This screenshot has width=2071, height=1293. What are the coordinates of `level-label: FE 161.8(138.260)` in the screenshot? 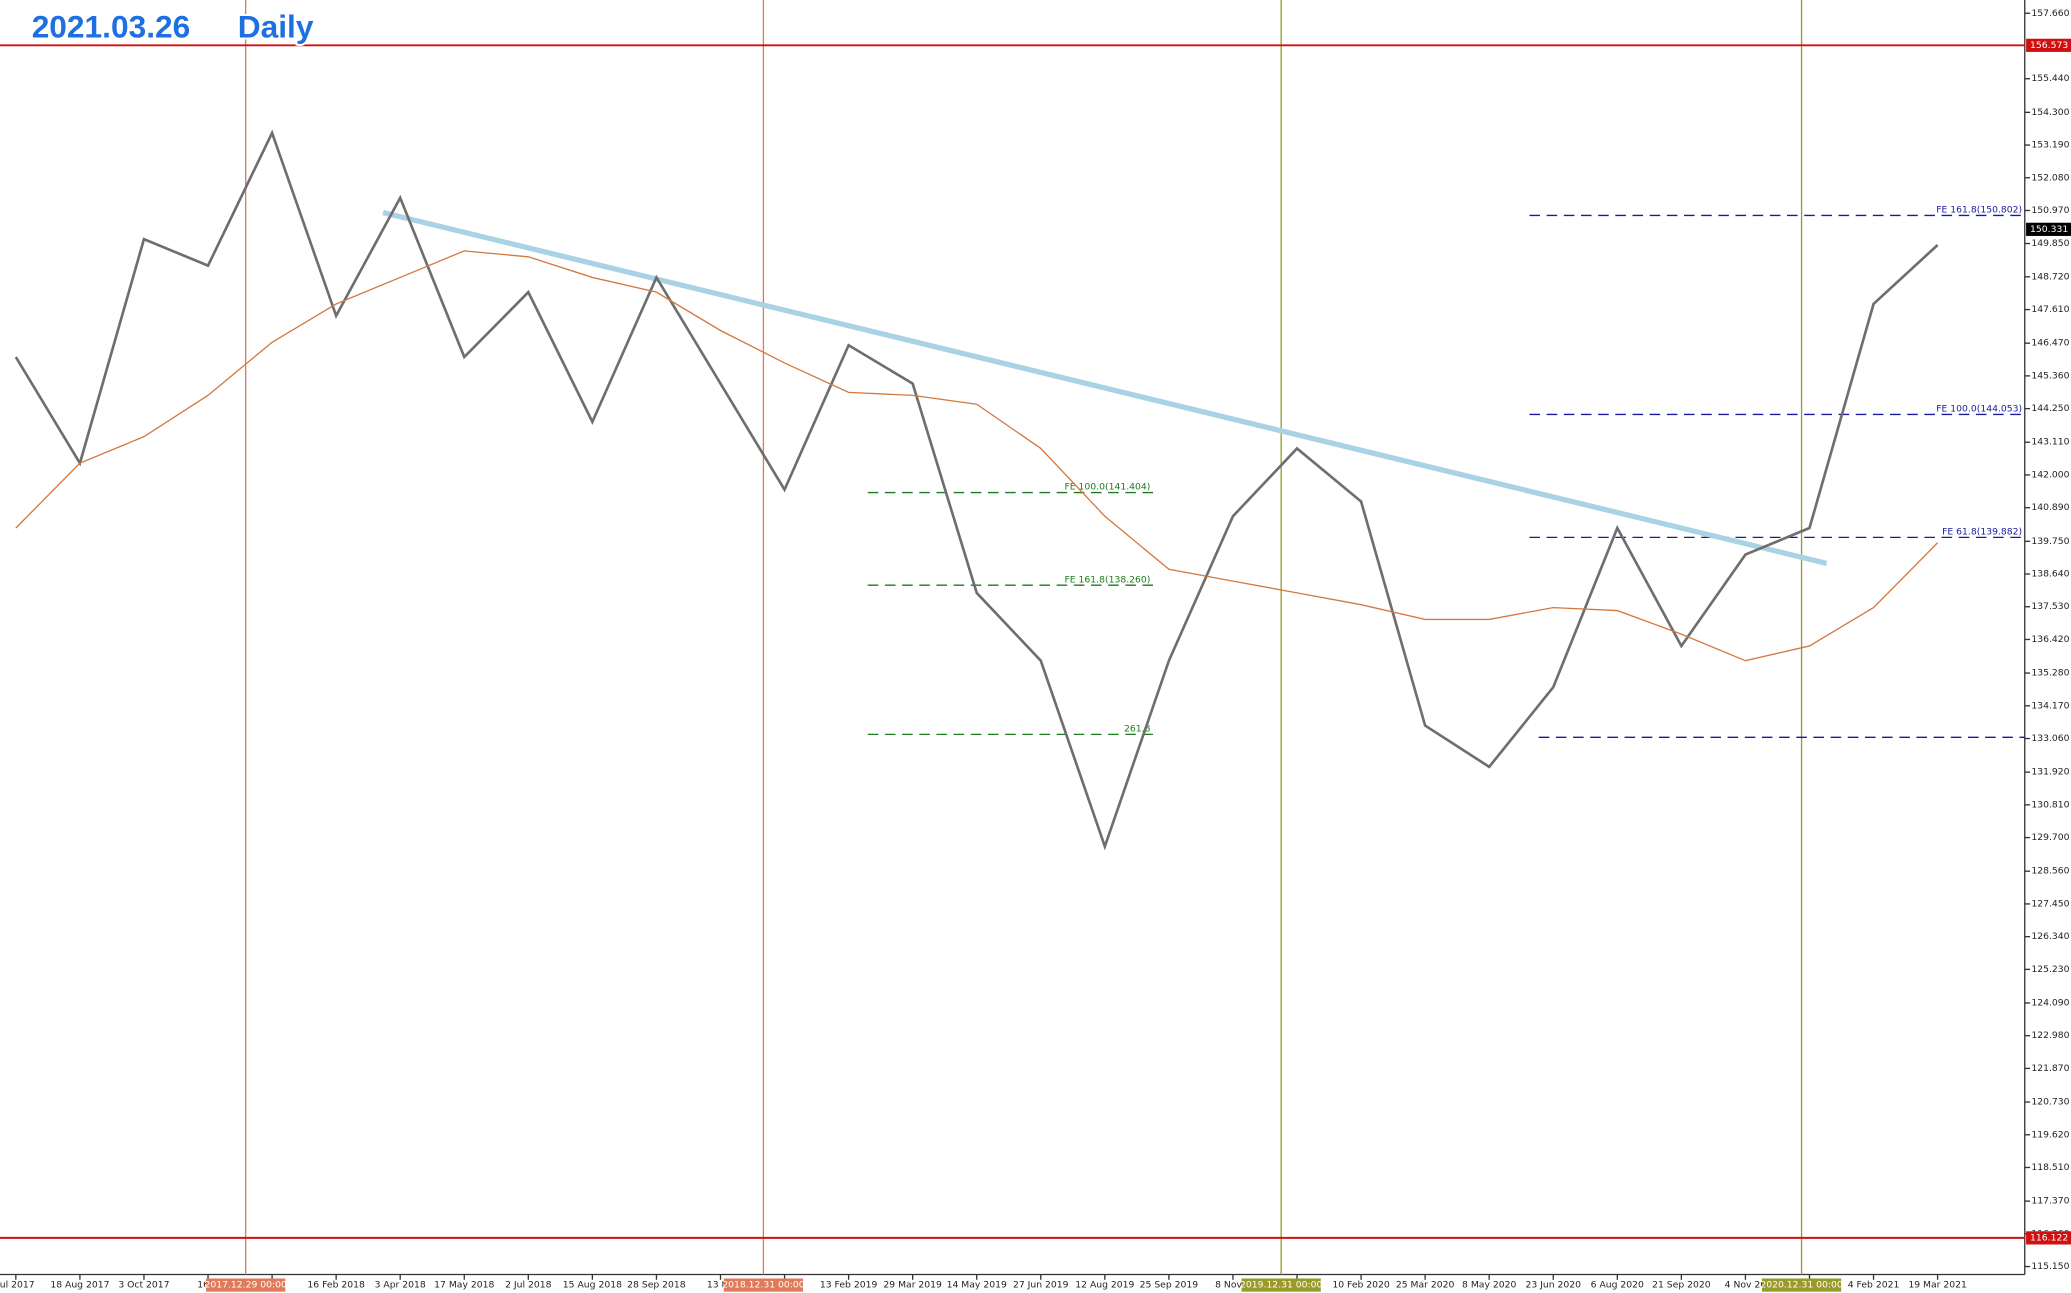 It's located at (1107, 579).